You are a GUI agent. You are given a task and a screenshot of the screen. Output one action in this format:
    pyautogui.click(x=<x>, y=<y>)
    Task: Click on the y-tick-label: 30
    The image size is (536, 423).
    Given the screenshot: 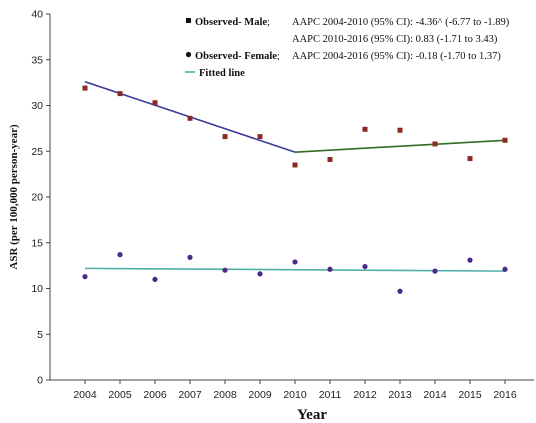 What is the action you would take?
    pyautogui.click(x=37, y=106)
    